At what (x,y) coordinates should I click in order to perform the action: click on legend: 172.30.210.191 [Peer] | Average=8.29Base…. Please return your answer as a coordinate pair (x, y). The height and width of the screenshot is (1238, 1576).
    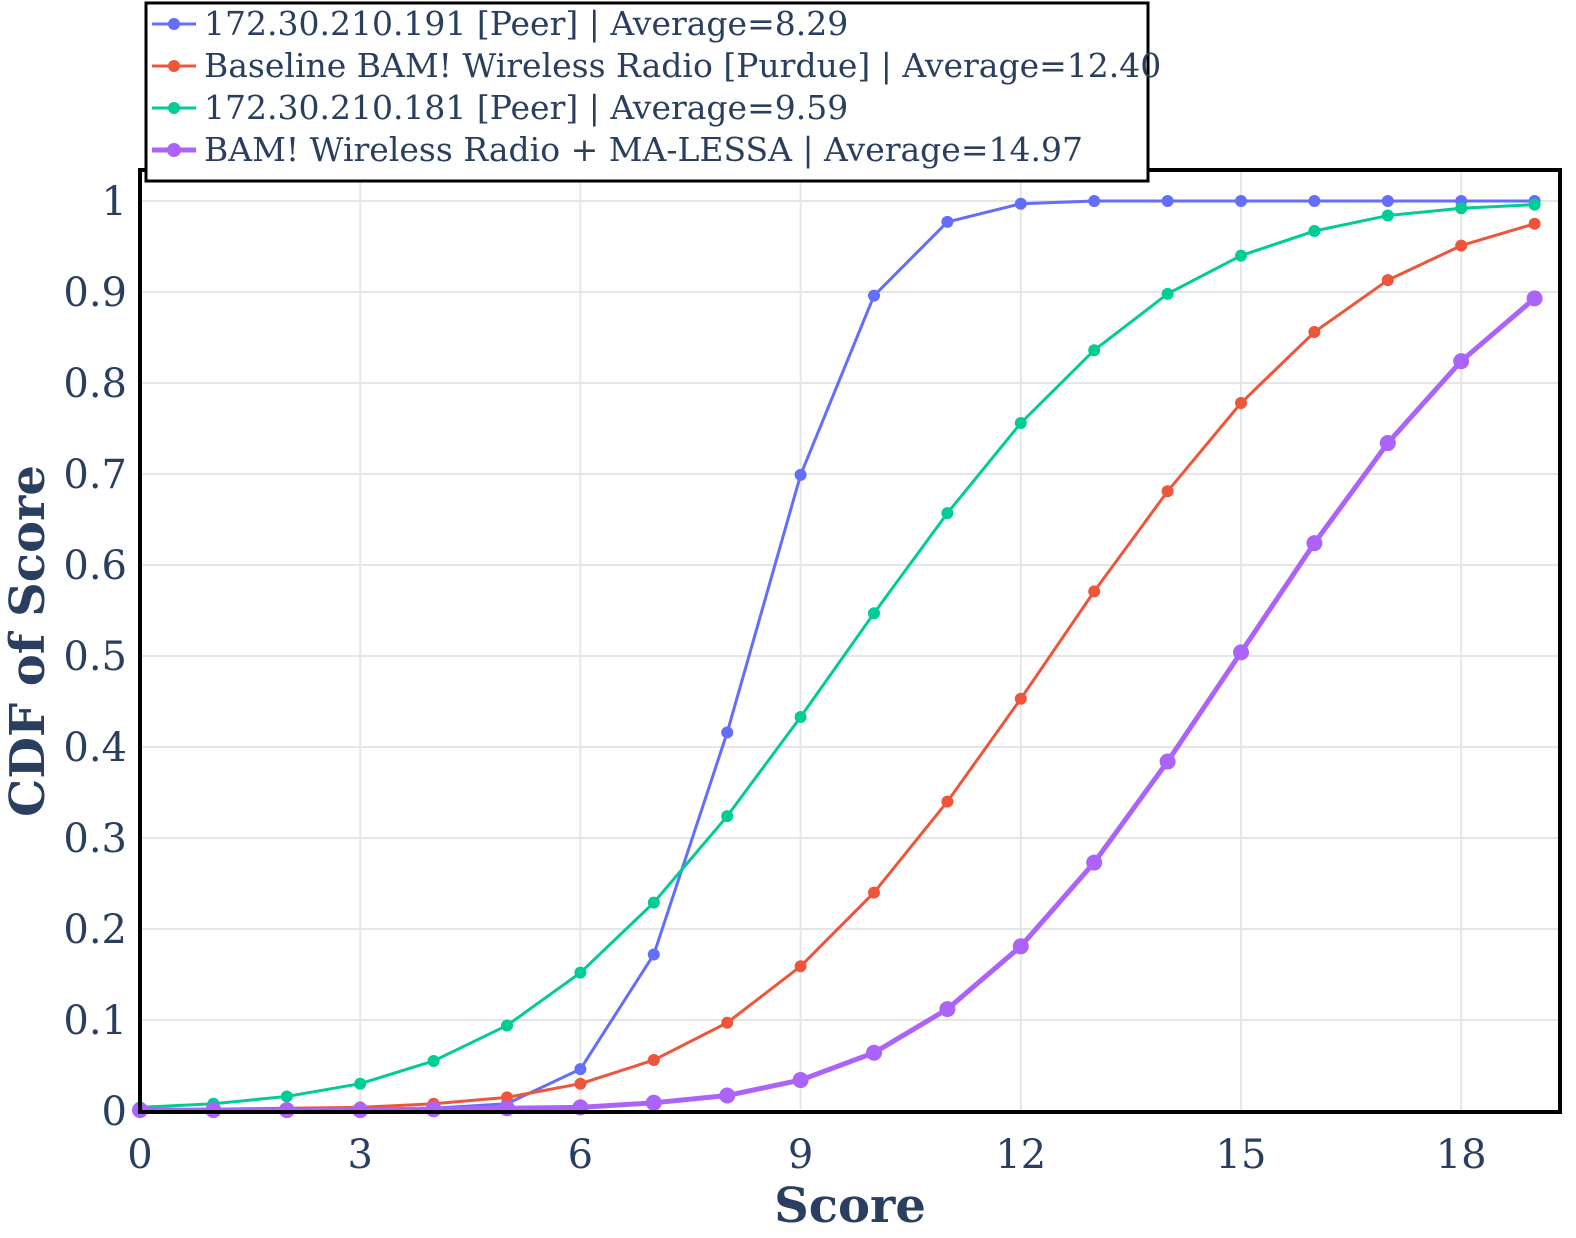
    Looking at the image, I should click on (652, 92).